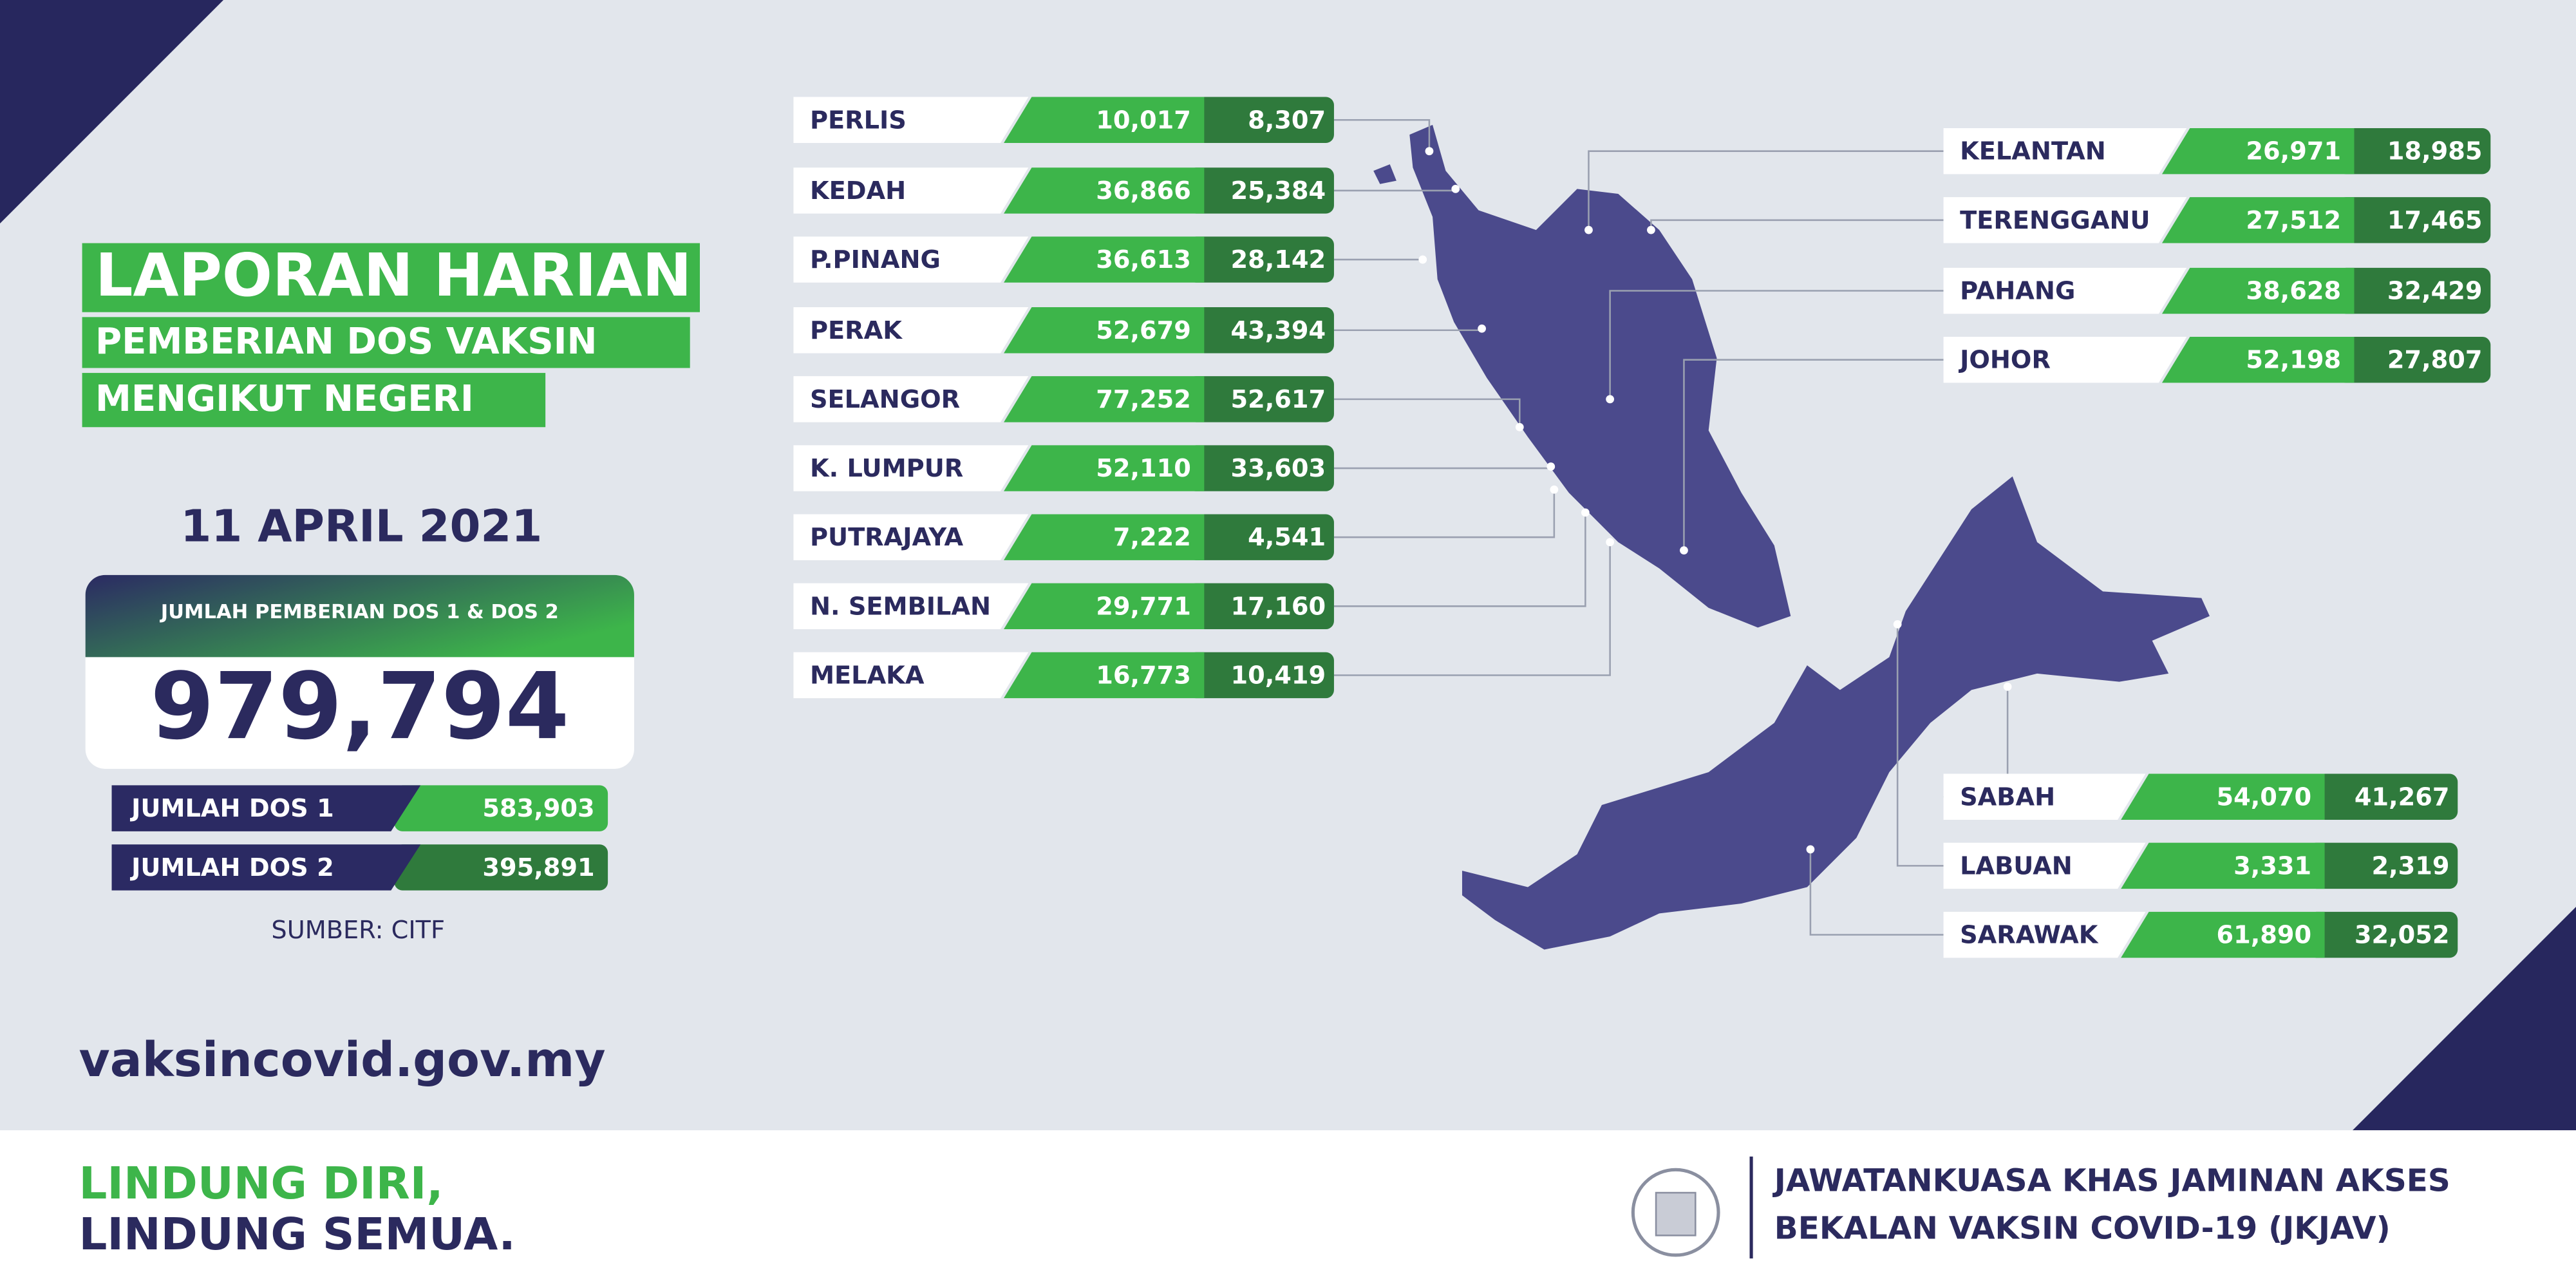  I want to click on agency: BEKALAN VAKSIN COVID-19 (JKJAV), so click(2082, 1229).